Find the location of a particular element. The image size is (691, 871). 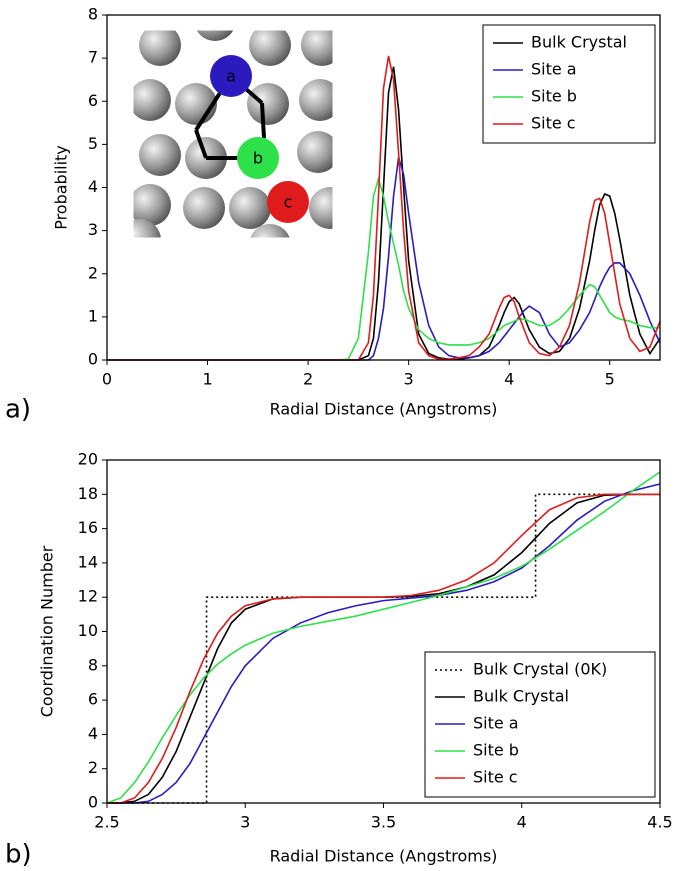

y-axis-title: Probability is located at coordinates (61, 187).